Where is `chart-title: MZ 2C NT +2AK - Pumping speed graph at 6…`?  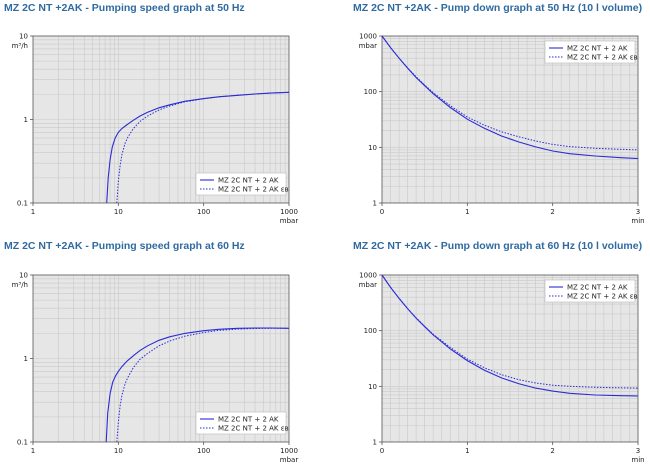 chart-title: MZ 2C NT +2AK - Pumping speed graph at 6… is located at coordinates (124, 246).